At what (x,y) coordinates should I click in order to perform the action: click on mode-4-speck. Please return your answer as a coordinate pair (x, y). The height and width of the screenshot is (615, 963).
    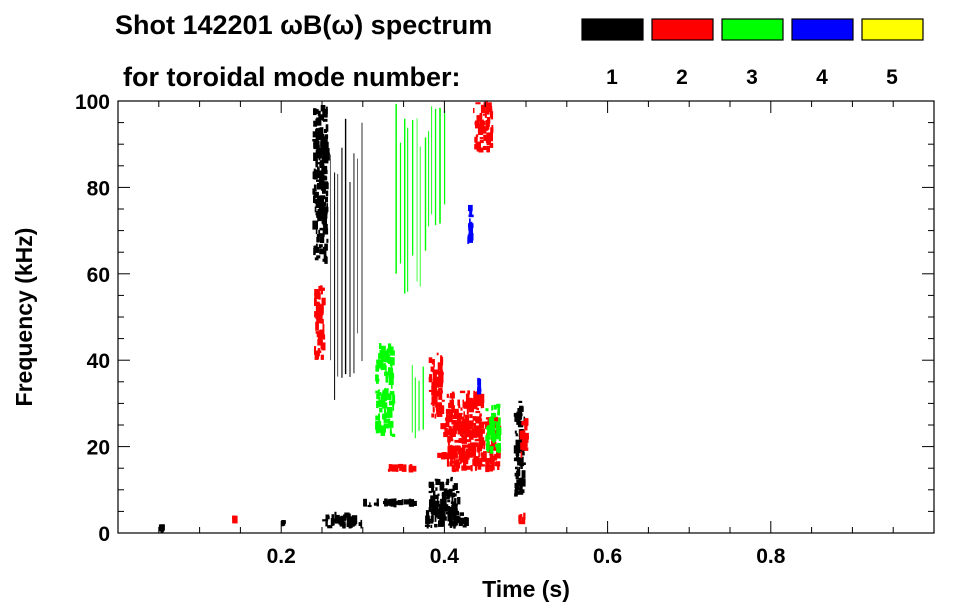
    Looking at the image, I should click on (470, 222).